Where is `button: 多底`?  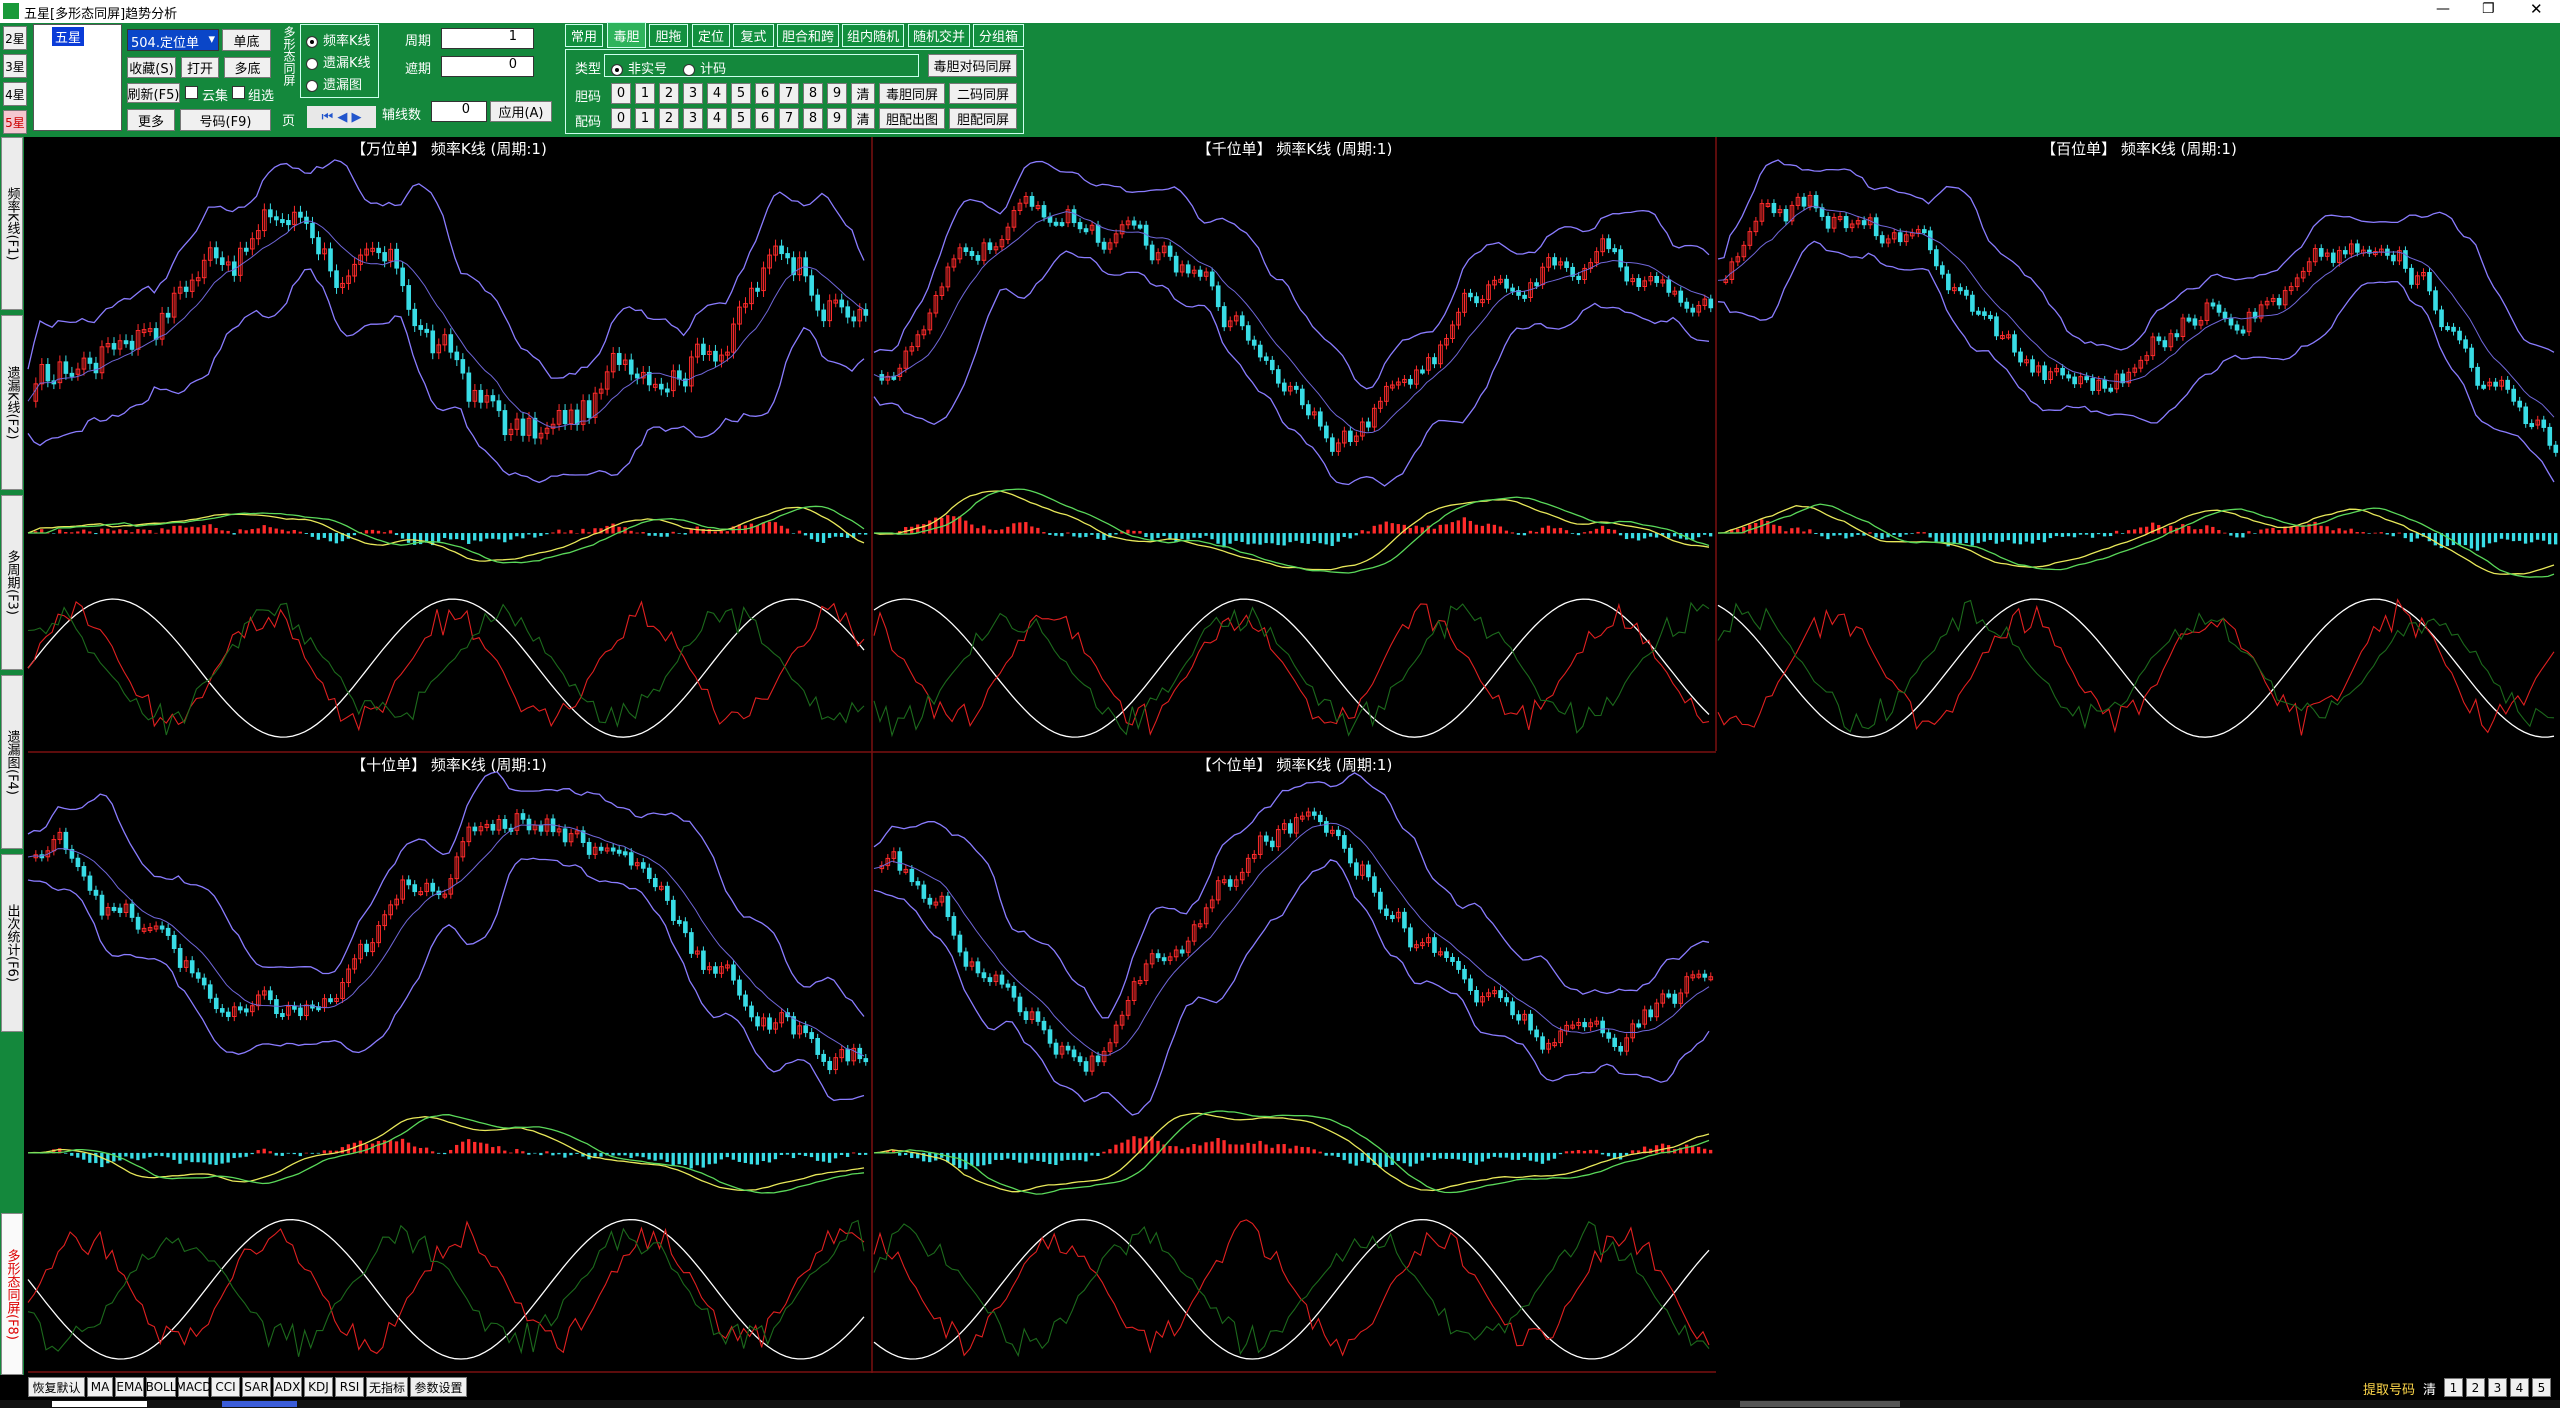
button: 多底 is located at coordinates (247, 67).